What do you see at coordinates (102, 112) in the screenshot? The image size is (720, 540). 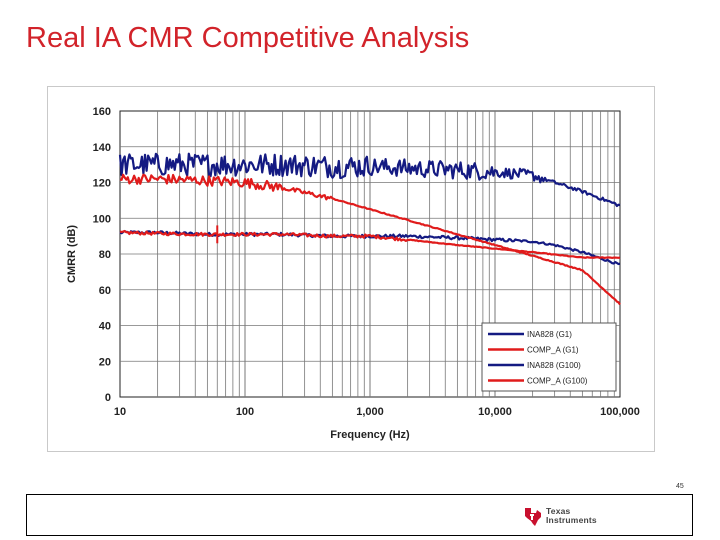 I see `y-tick-label: 160` at bounding box center [102, 112].